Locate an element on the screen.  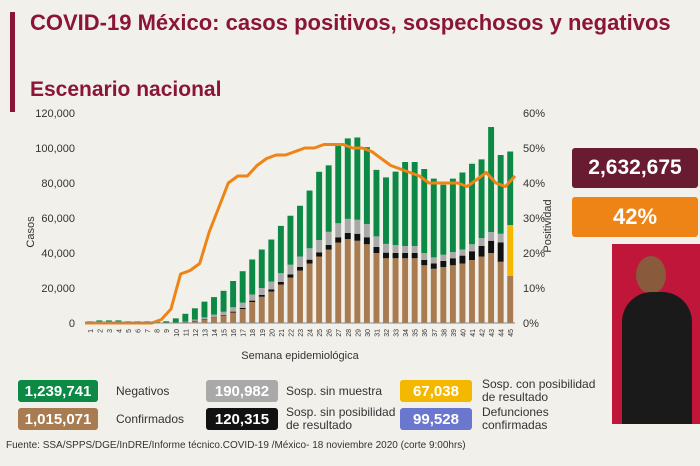
x-tick-label: 3 is located at coordinates (110, 331).